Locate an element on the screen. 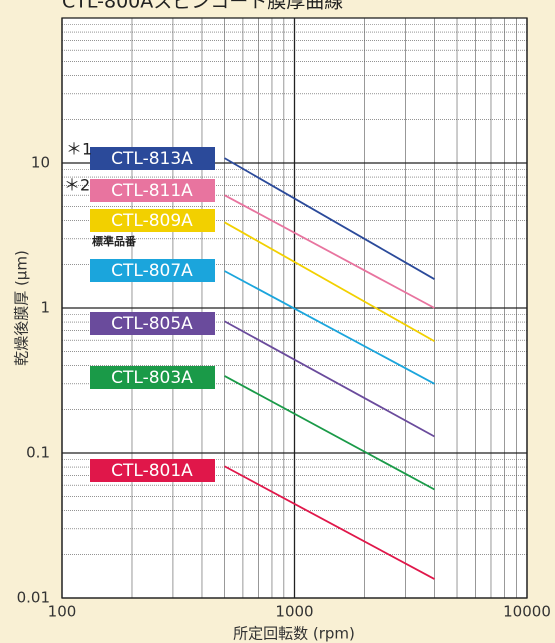 The height and width of the screenshot is (643, 555). legend-label: CTL-807A is located at coordinates (152, 271).